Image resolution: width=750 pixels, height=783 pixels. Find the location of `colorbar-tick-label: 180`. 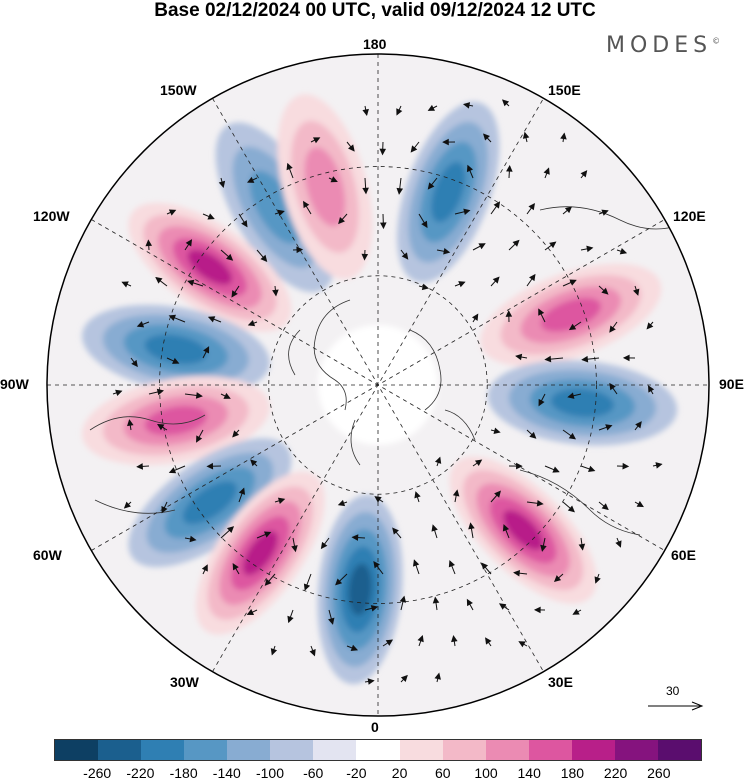

colorbar-tick-label: 180 is located at coordinates (572, 773).